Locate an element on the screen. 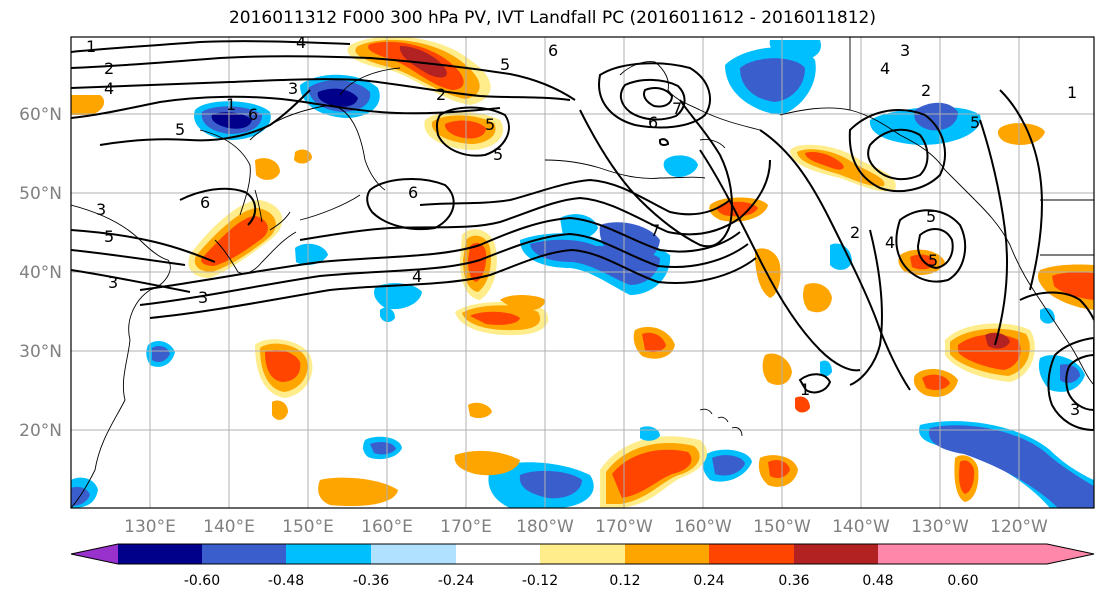  lon-label: 170°W is located at coordinates (624, 527).